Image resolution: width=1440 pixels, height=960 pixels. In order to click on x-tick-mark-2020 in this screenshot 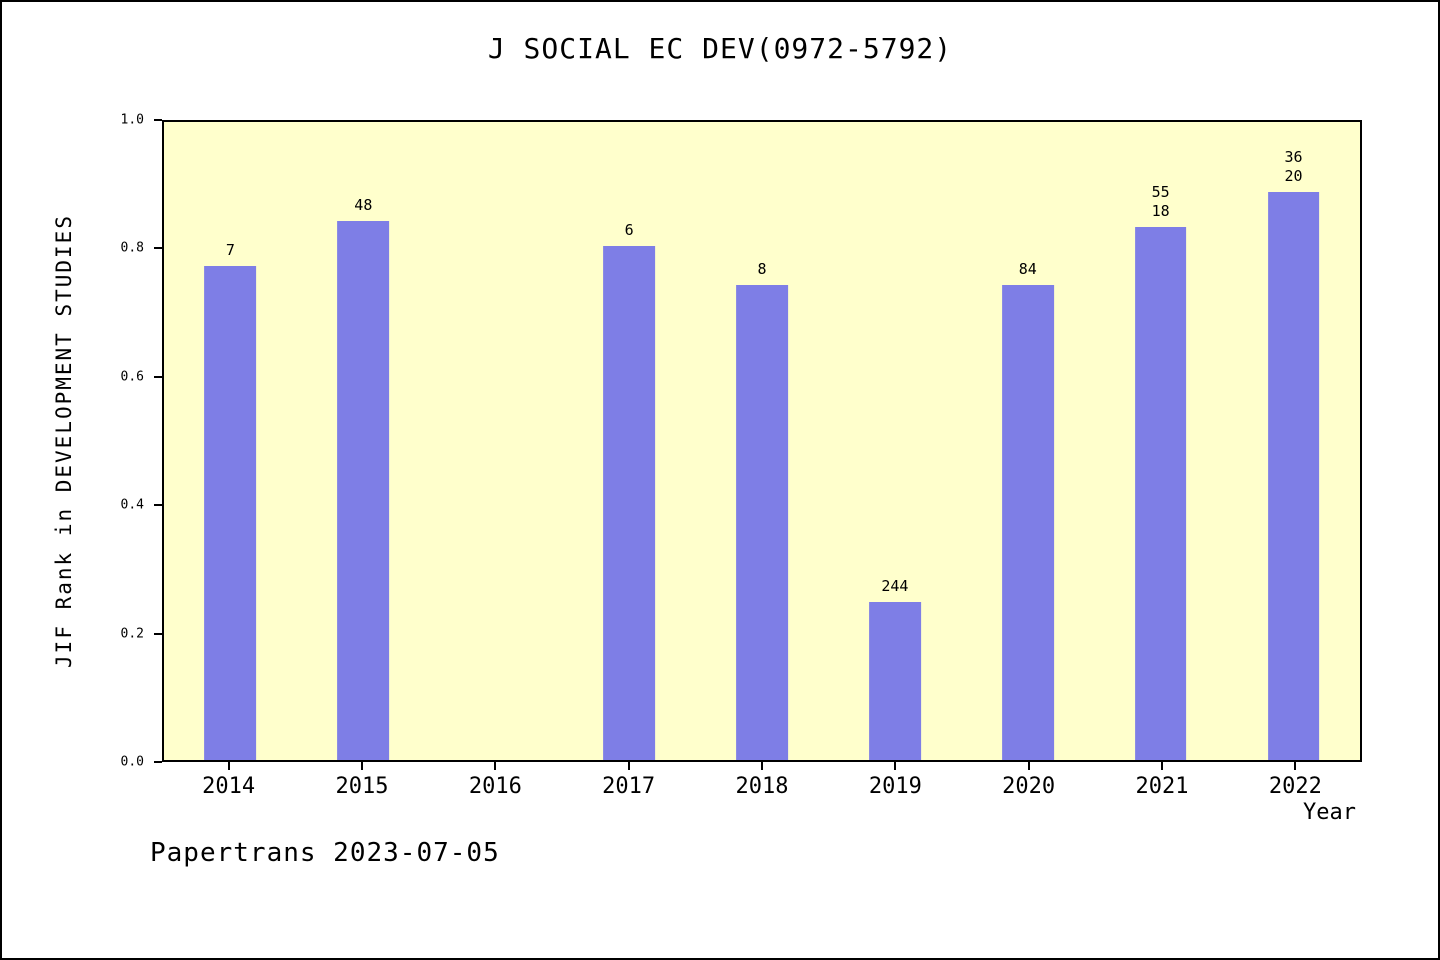, I will do `click(1028, 766)`.